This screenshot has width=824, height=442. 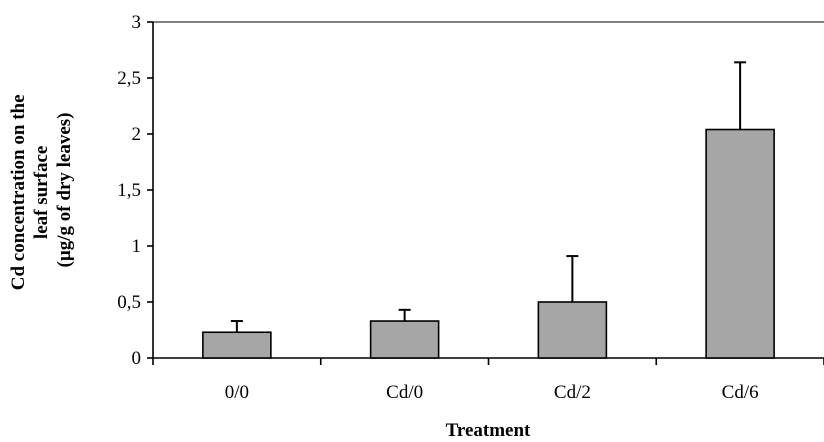 I want to click on y-axis-title-line-1: Cd concentration on the, so click(x=18, y=192).